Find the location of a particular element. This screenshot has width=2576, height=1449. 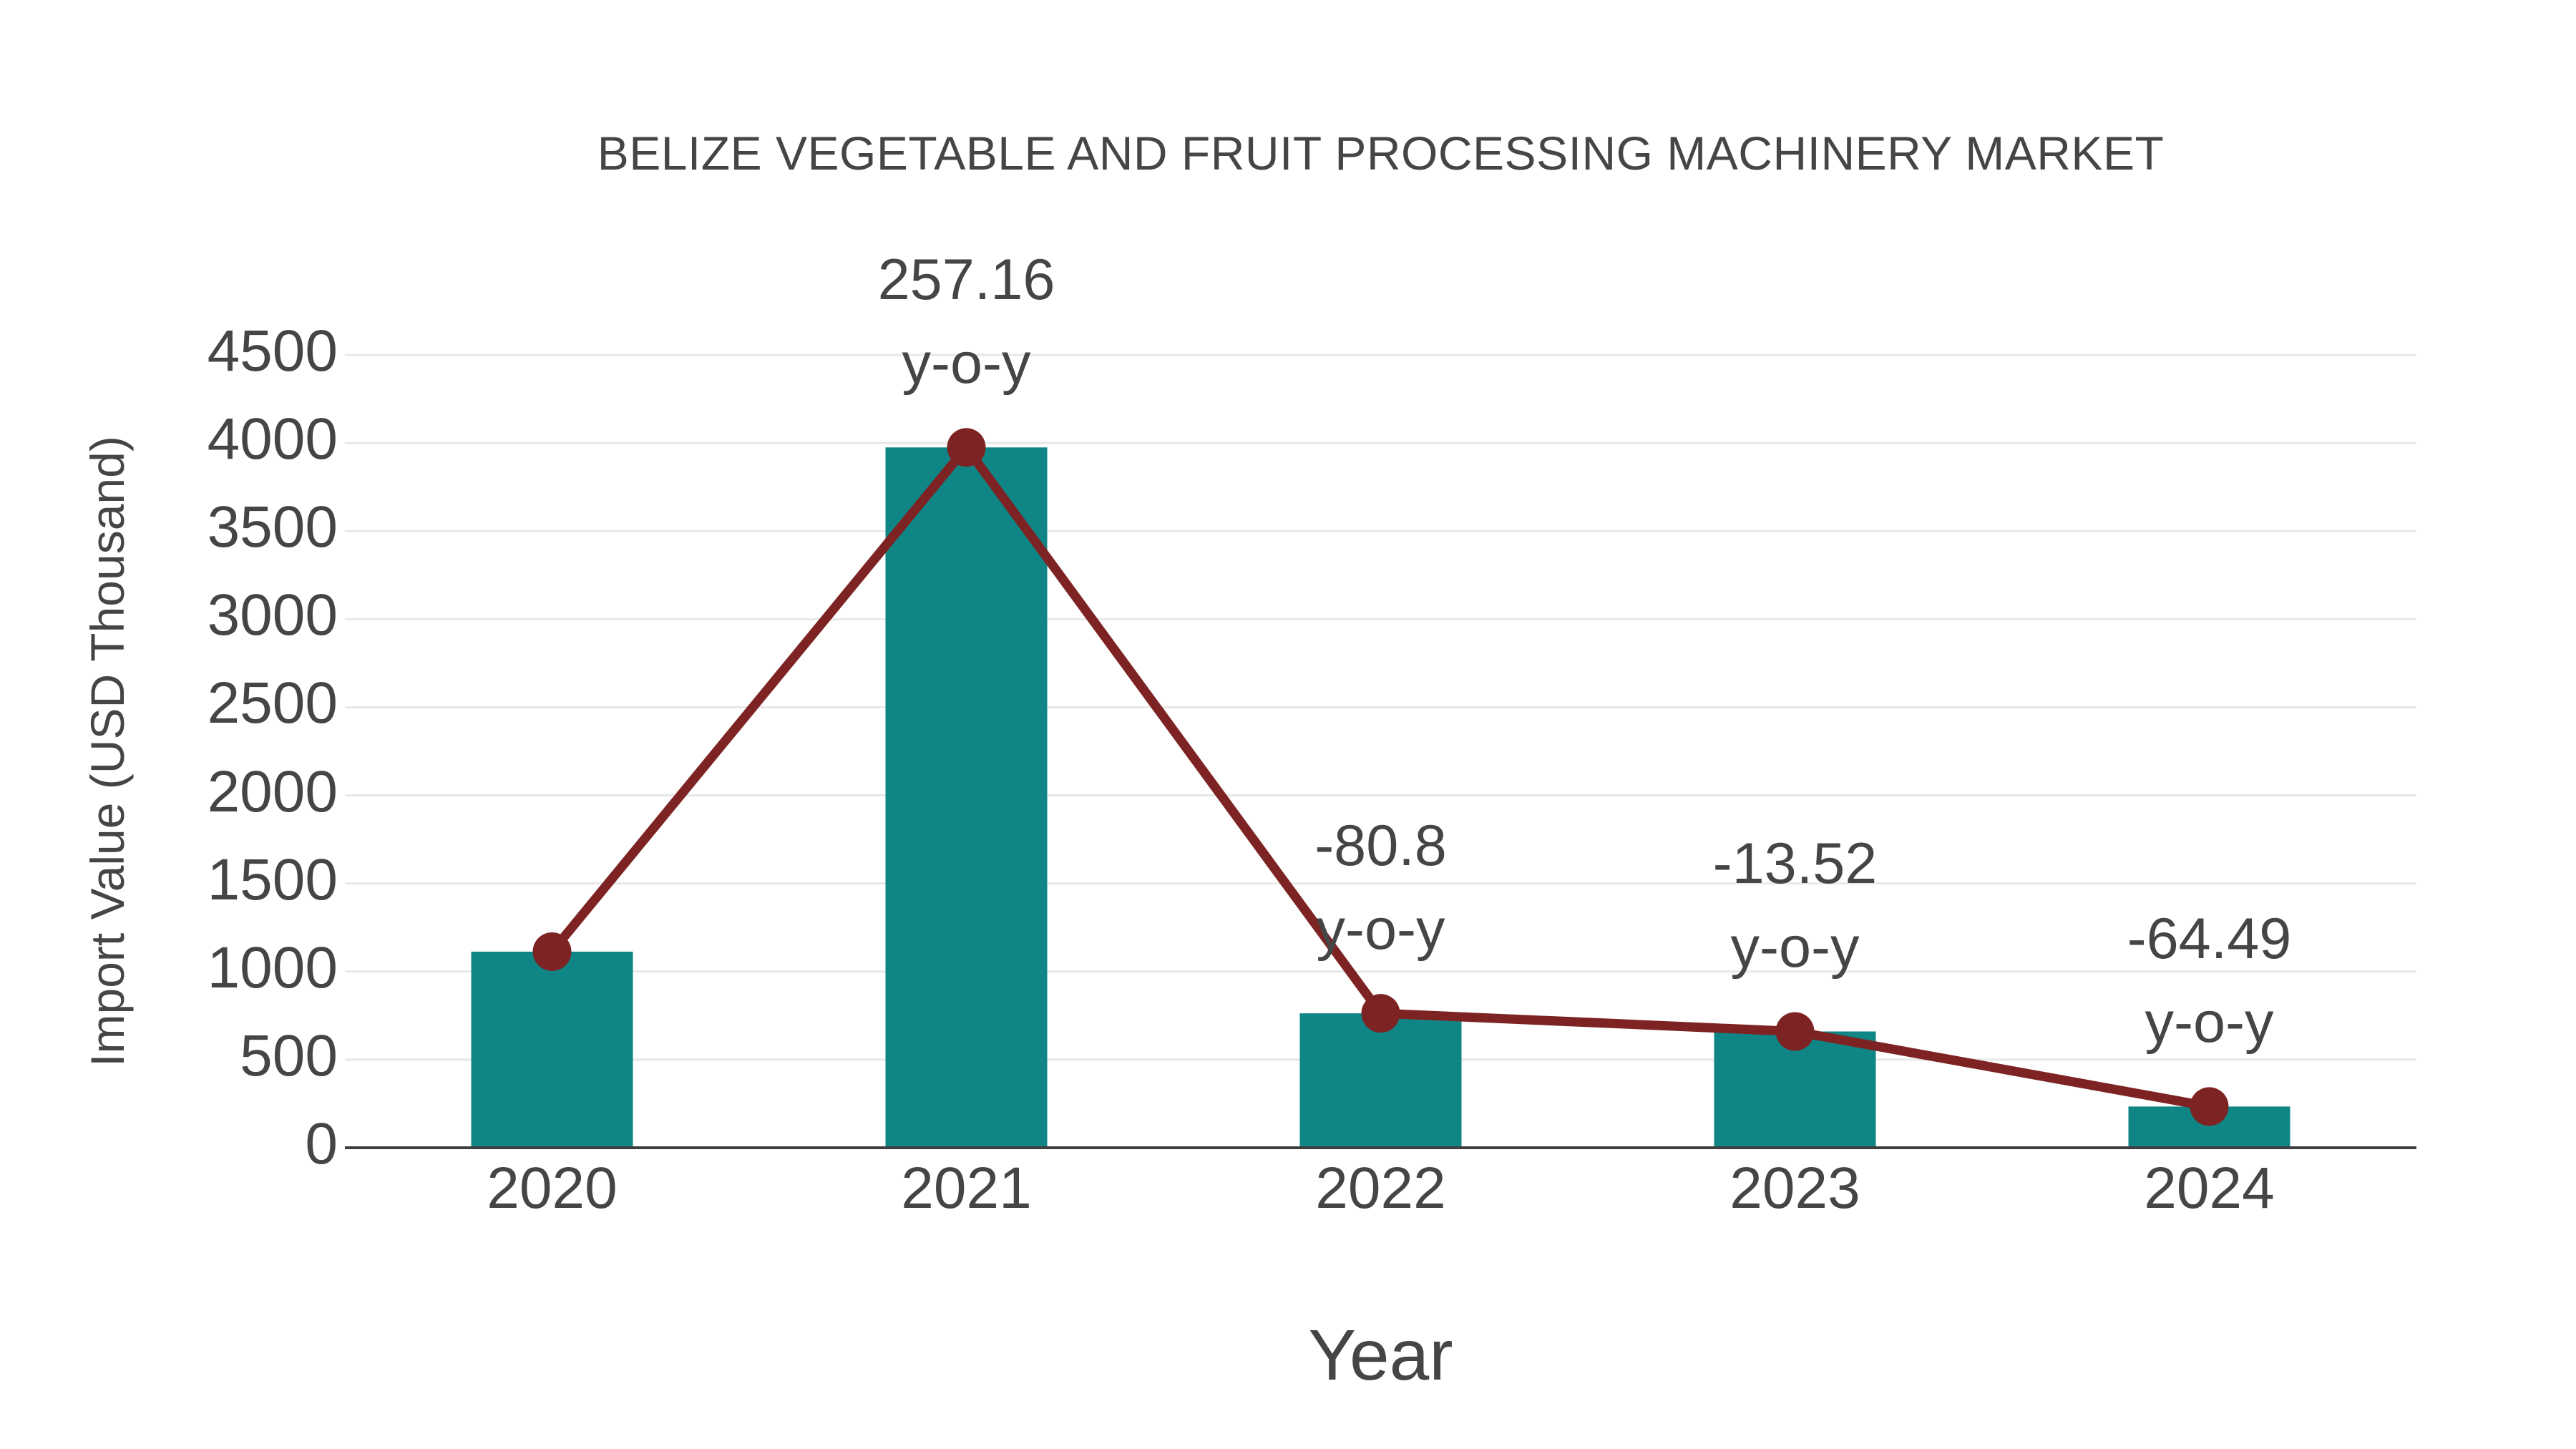

y-tick-label: 1000 is located at coordinates (272, 967).